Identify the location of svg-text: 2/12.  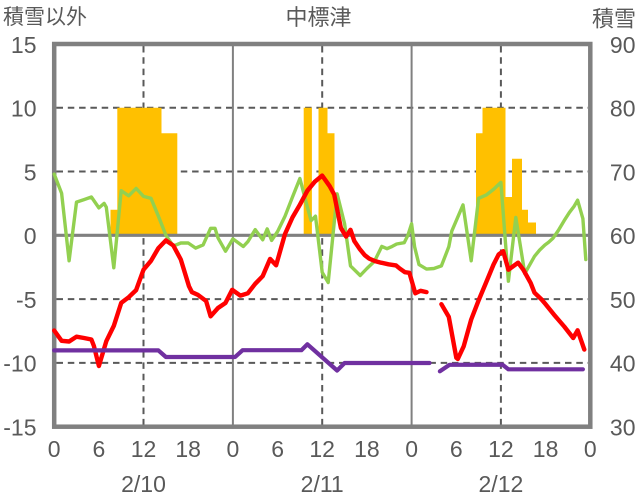
(501, 484).